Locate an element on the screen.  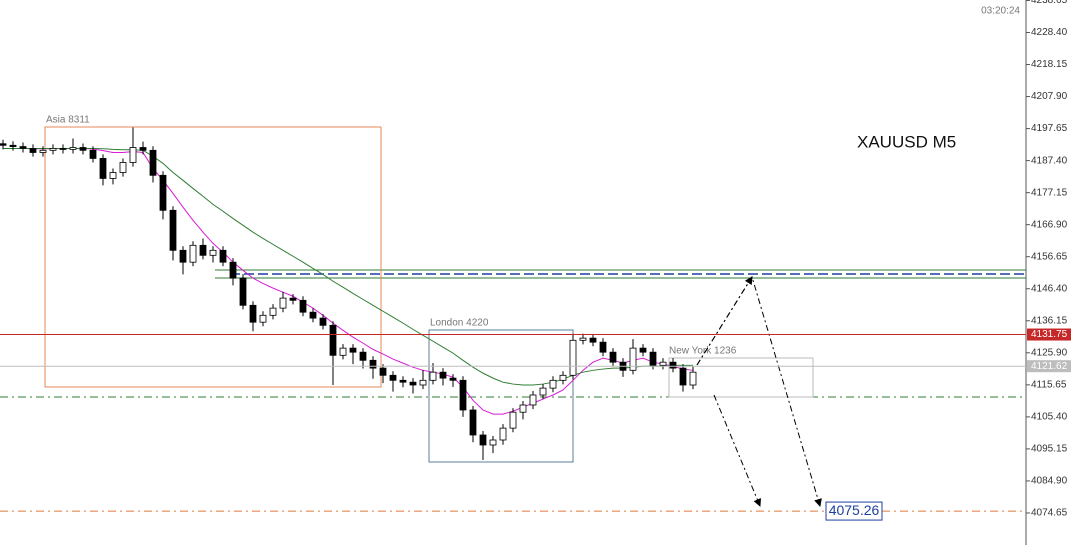
y-tick-label: 4125.90 is located at coordinates (1049, 352).